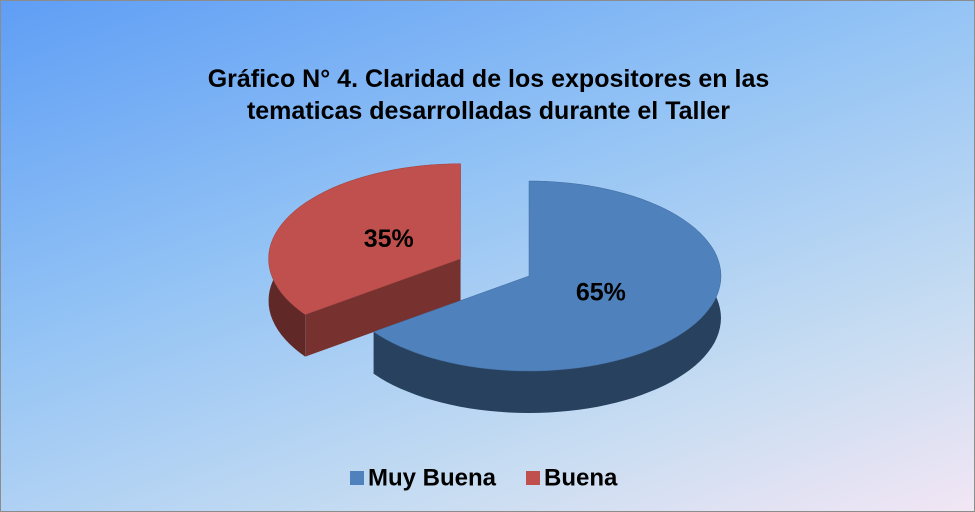 The width and height of the screenshot is (975, 512). Describe the element at coordinates (383, 307) in the screenshot. I see `slice-wall` at that location.